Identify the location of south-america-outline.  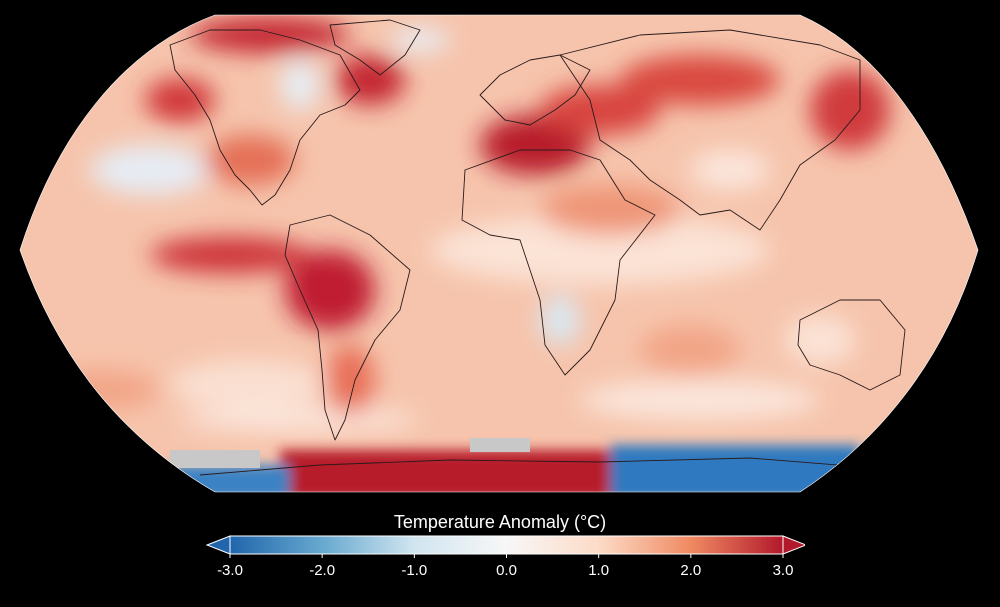
(347, 327).